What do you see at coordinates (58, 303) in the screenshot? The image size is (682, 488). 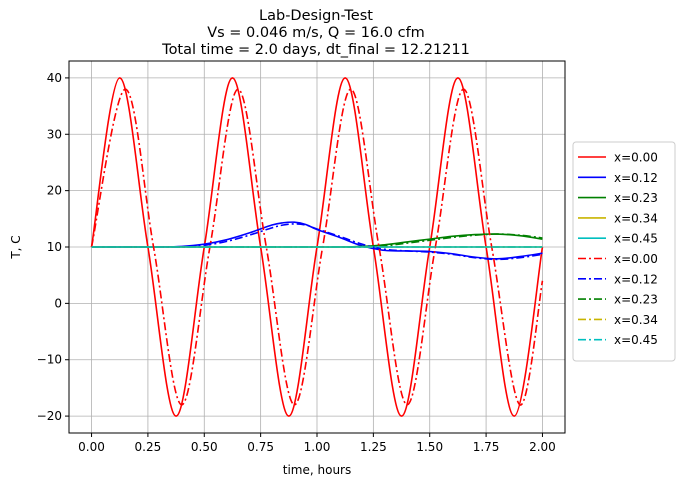 I see `y-tick-label: 0` at bounding box center [58, 303].